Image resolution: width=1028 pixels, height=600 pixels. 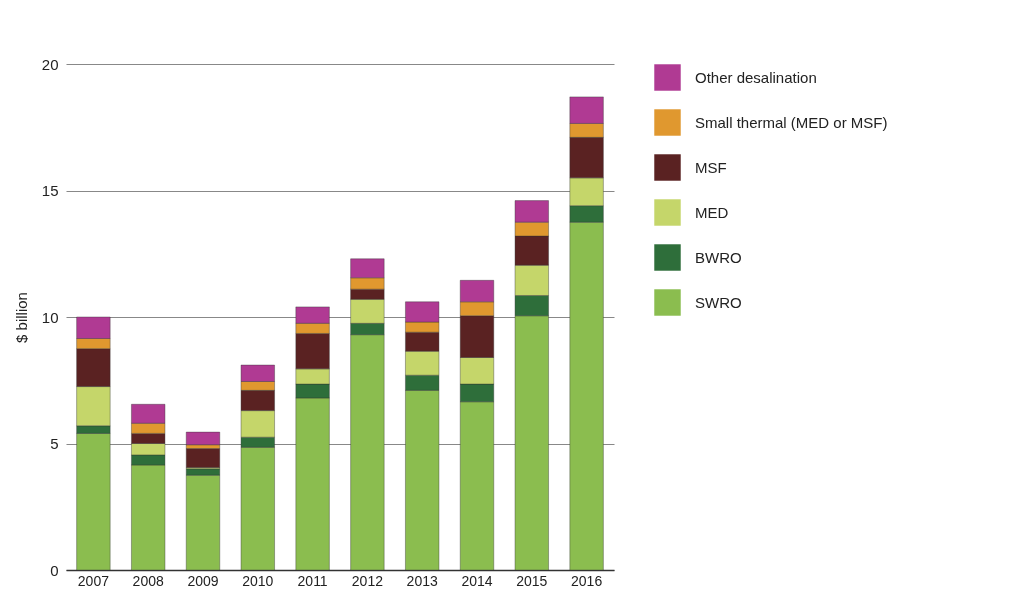 I want to click on x-tick-label: 2015, so click(x=532, y=580).